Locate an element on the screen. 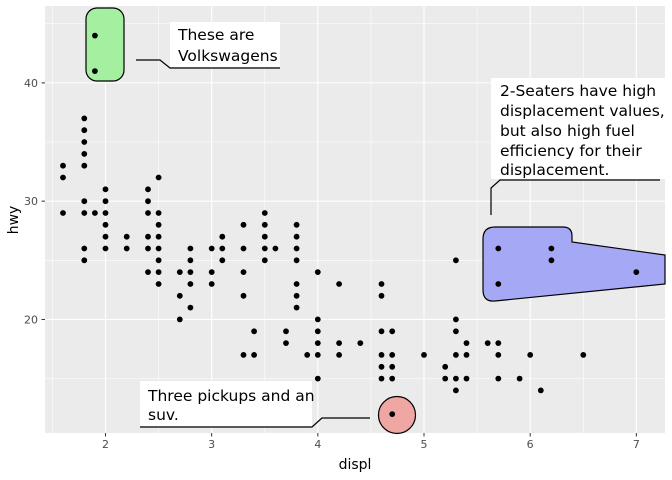 Image resolution: width=672 pixels, height=480 pixels. vw-label: These are Volkswagens is located at coordinates (227, 45).